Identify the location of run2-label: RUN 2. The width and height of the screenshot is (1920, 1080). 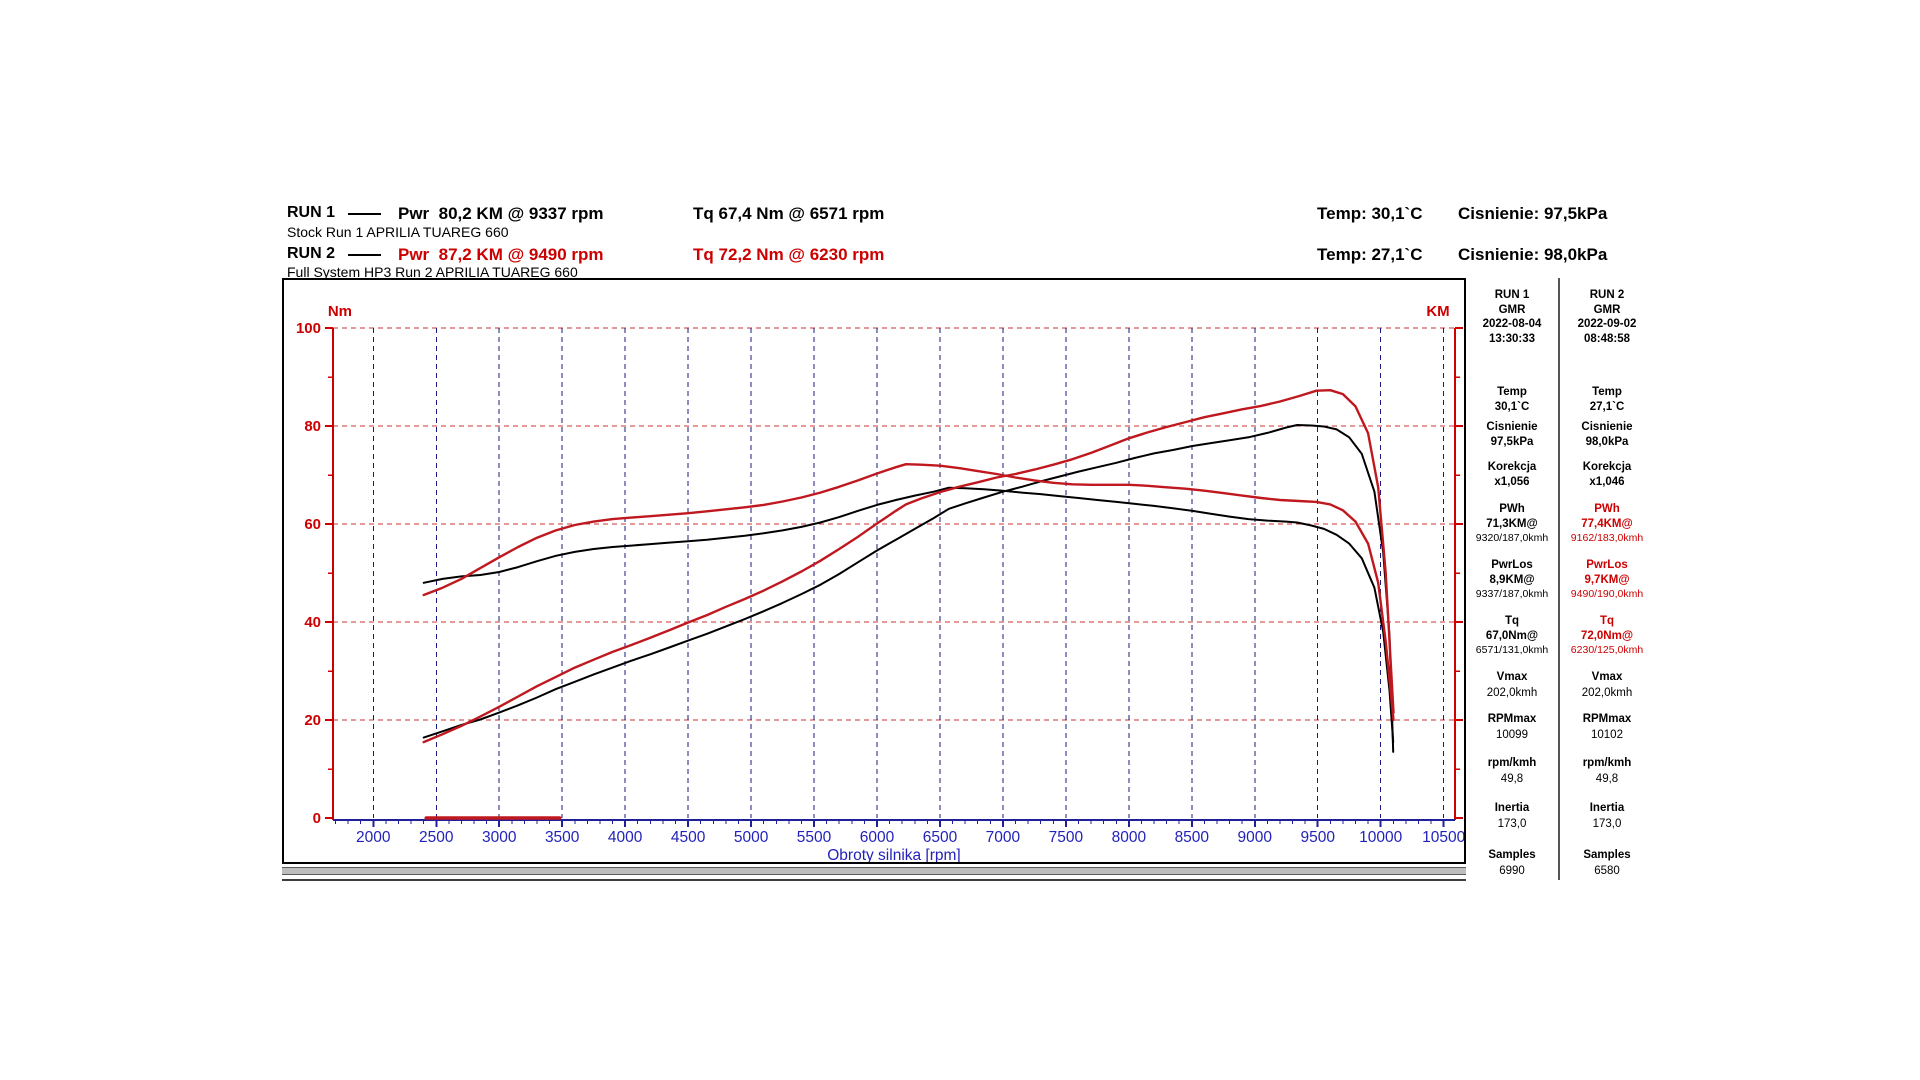
(311, 253).